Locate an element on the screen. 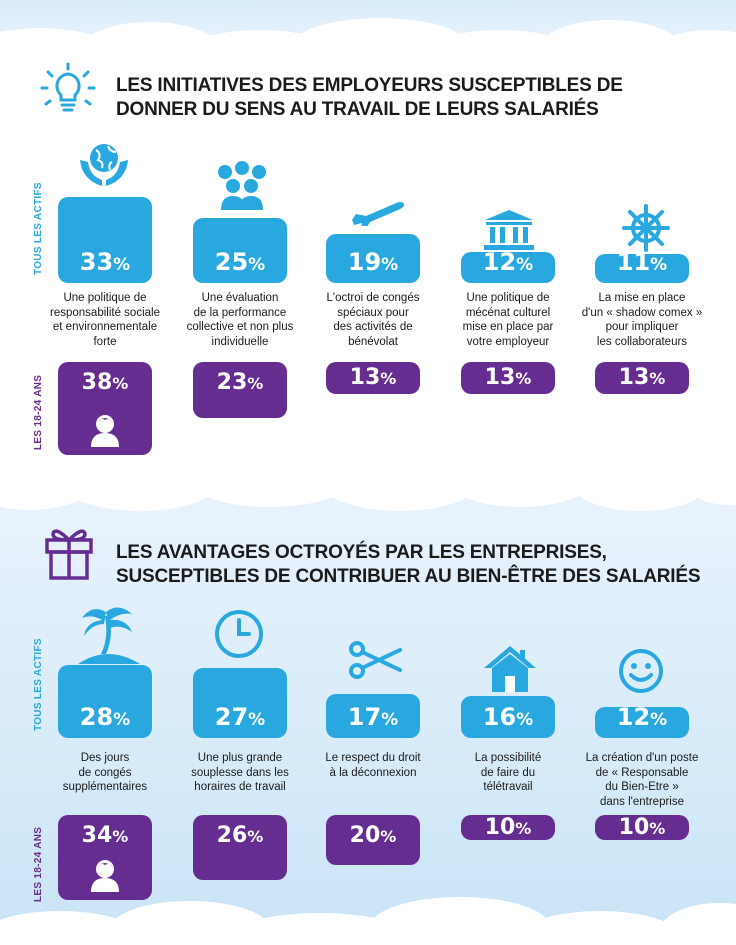  section2-bar-young-label-5: 10% is located at coordinates (642, 827).